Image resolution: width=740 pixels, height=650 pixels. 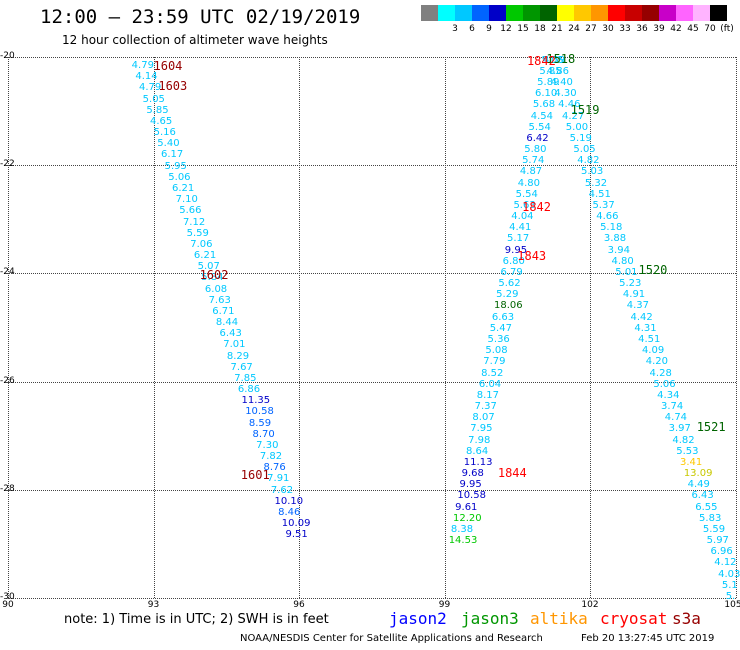 I want to click on scale-label: 18, so click(x=540, y=29).